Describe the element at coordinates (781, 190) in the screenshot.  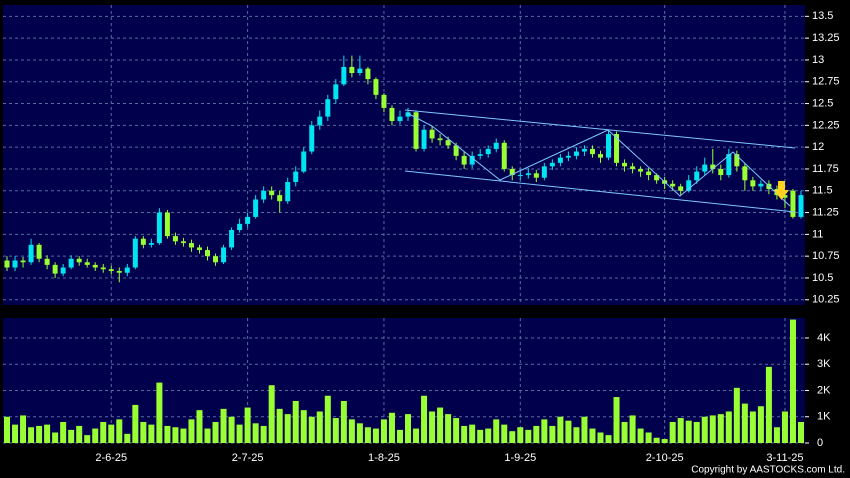
I see `signal-arrow` at that location.